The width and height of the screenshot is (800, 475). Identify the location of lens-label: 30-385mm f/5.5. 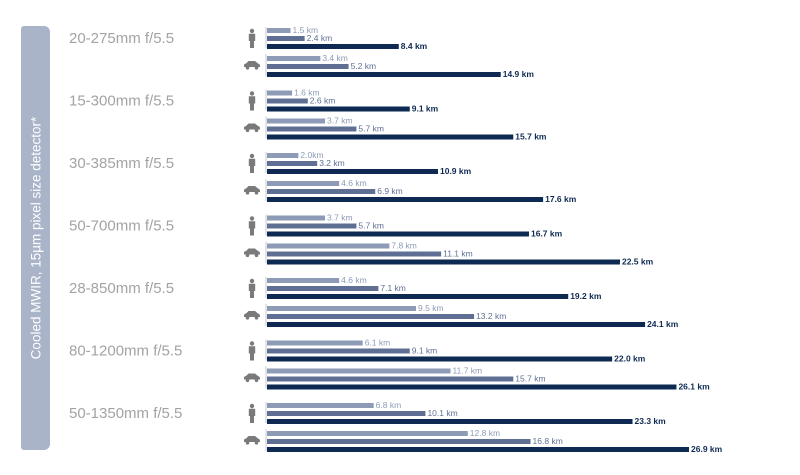
(121, 163).